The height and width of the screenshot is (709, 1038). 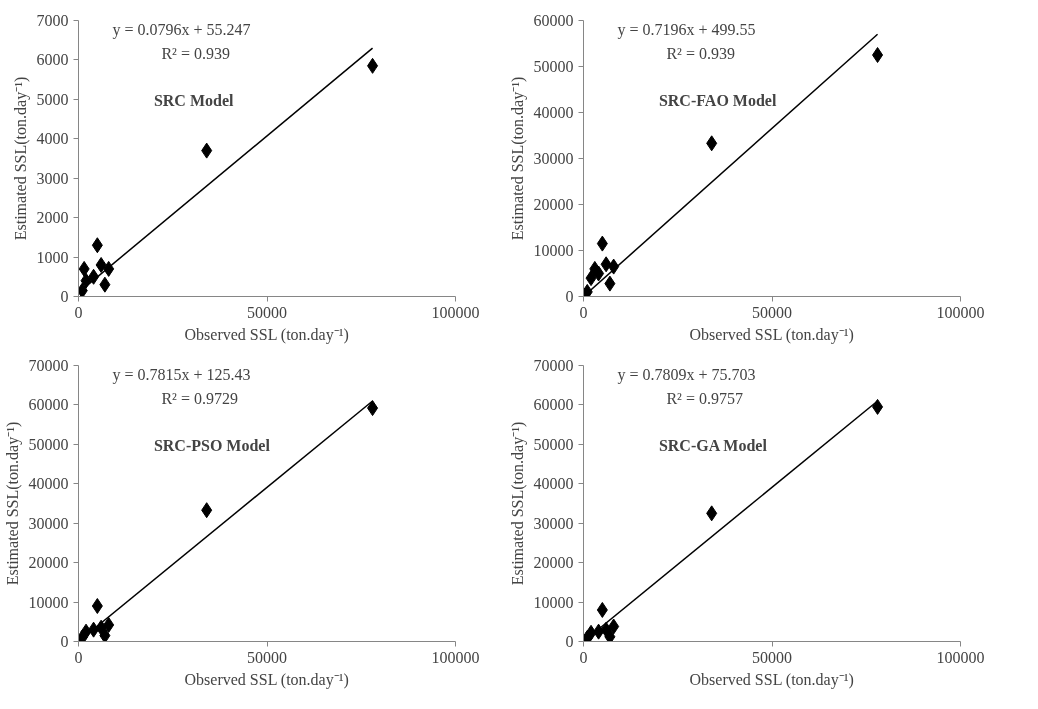 I want to click on y-tick-label: 2000, so click(x=52, y=218).